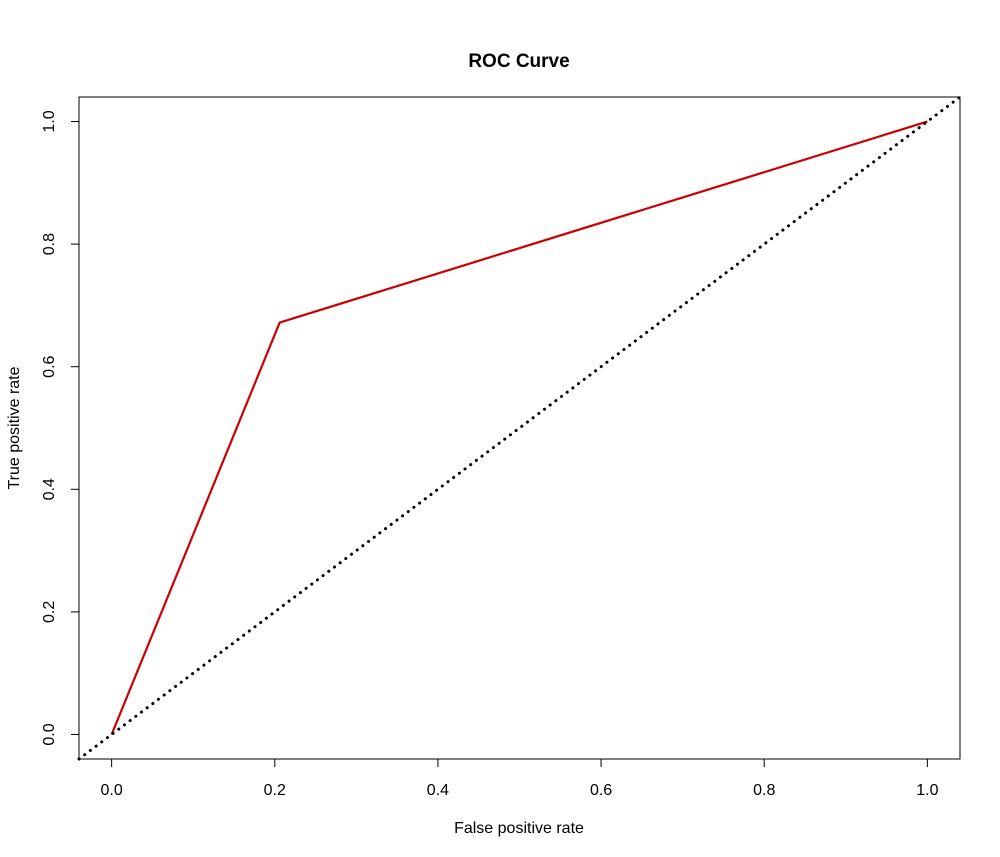 Image resolution: width=1000 pixels, height=857 pixels. I want to click on x-axis: 0.0 0.2 0.4 0.6 0.8 1.0, so click(520, 779).